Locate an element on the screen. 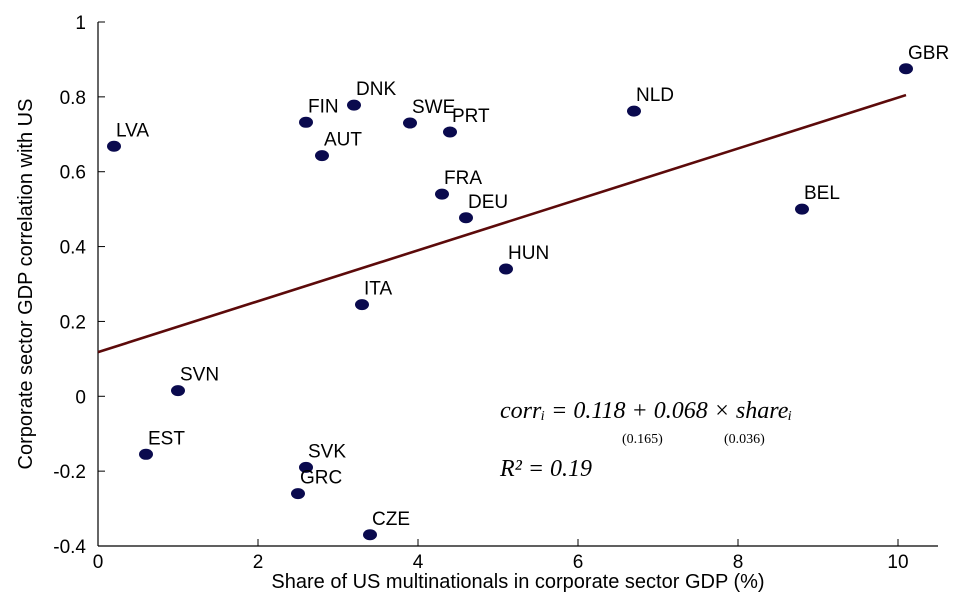  point-ita is located at coordinates (362, 305).